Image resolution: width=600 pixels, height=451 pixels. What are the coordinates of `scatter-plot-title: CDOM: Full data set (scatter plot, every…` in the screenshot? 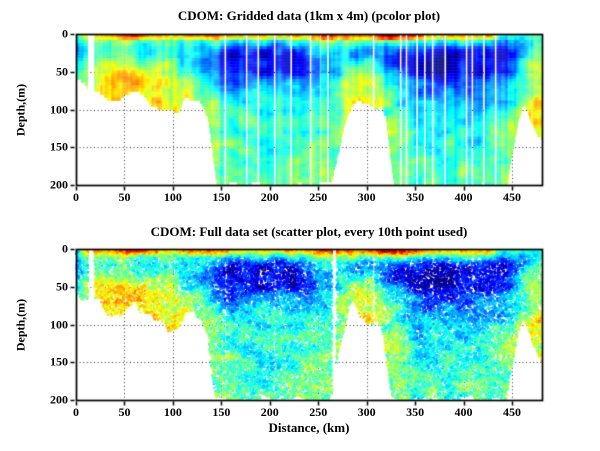 It's located at (309, 231).